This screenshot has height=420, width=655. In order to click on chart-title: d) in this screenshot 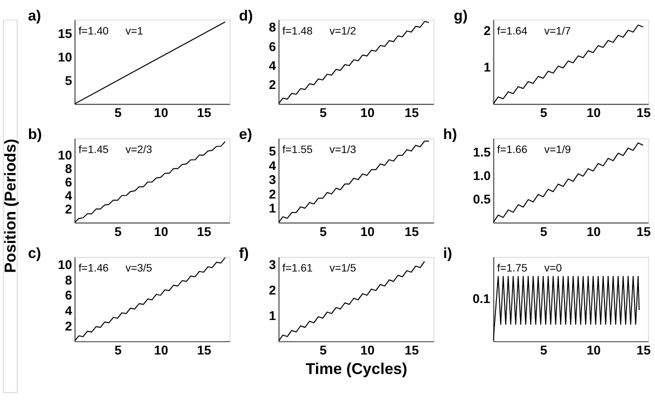, I will do `click(246, 16)`.